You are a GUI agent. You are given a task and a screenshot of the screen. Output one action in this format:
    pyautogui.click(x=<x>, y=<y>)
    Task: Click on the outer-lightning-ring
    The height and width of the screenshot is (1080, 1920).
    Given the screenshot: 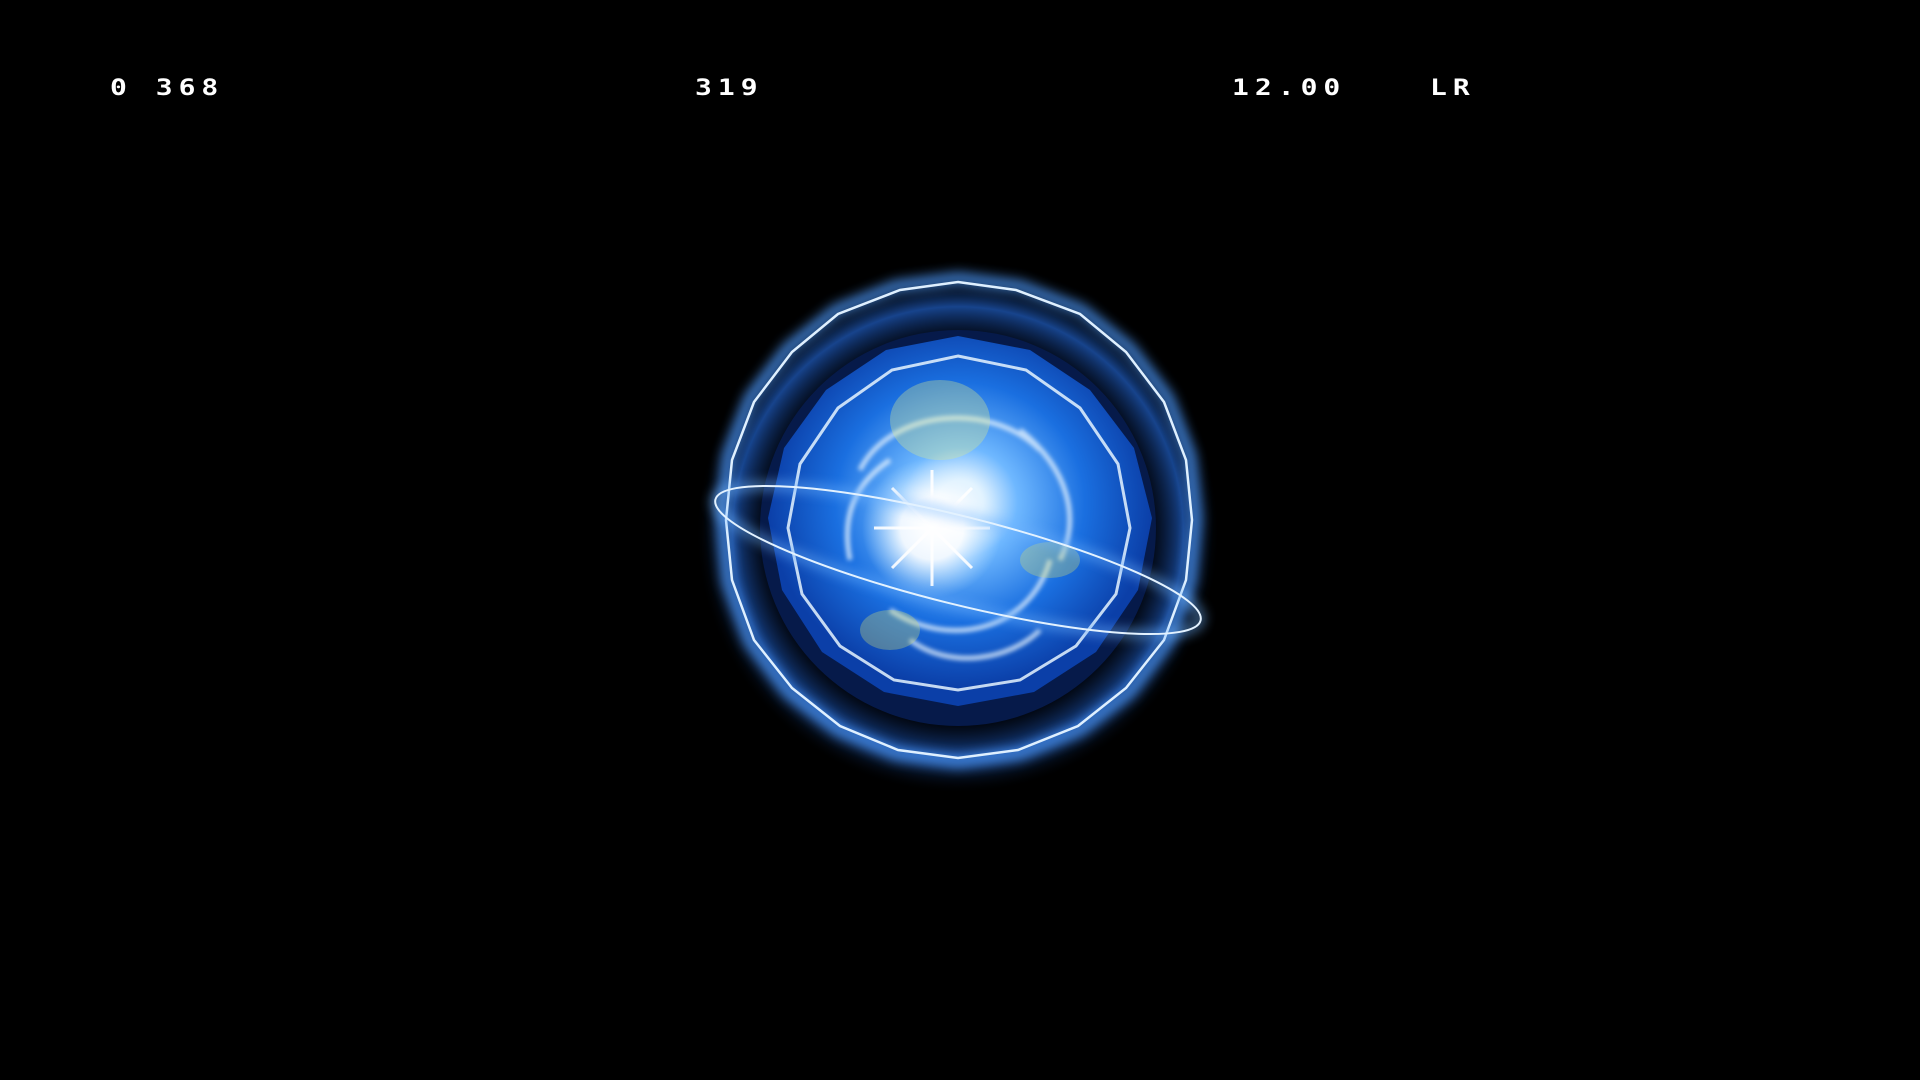 What is the action you would take?
    pyautogui.click(x=959, y=520)
    